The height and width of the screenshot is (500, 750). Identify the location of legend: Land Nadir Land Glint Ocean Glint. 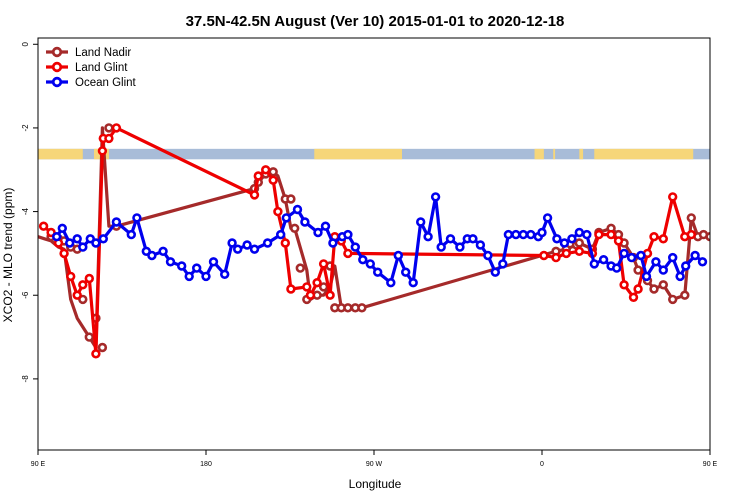
(91, 67).